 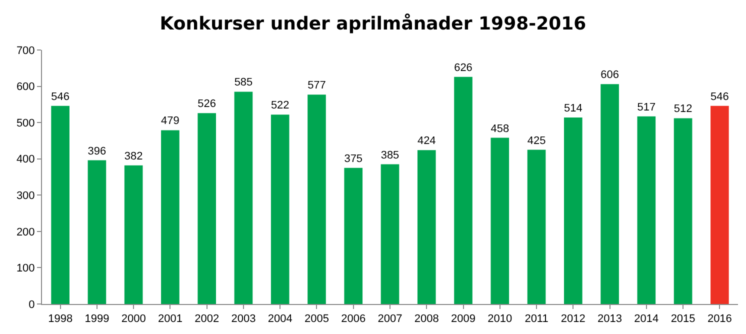 What do you see at coordinates (207, 319) in the screenshot?
I see `x-tick-label: 2002` at bounding box center [207, 319].